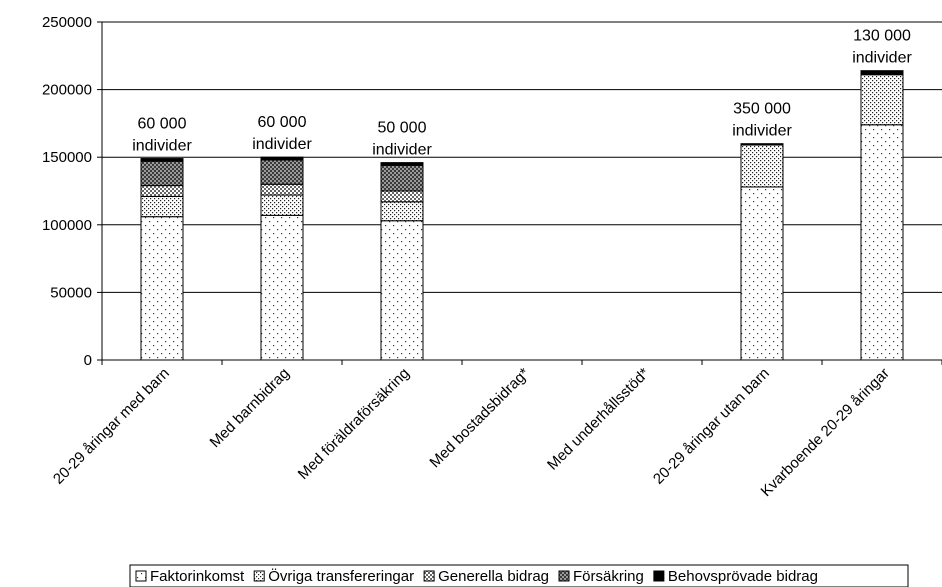 The height and width of the screenshot is (587, 942). What do you see at coordinates (493, 576) in the screenshot?
I see `legend-entry: Generella bidrag` at bounding box center [493, 576].